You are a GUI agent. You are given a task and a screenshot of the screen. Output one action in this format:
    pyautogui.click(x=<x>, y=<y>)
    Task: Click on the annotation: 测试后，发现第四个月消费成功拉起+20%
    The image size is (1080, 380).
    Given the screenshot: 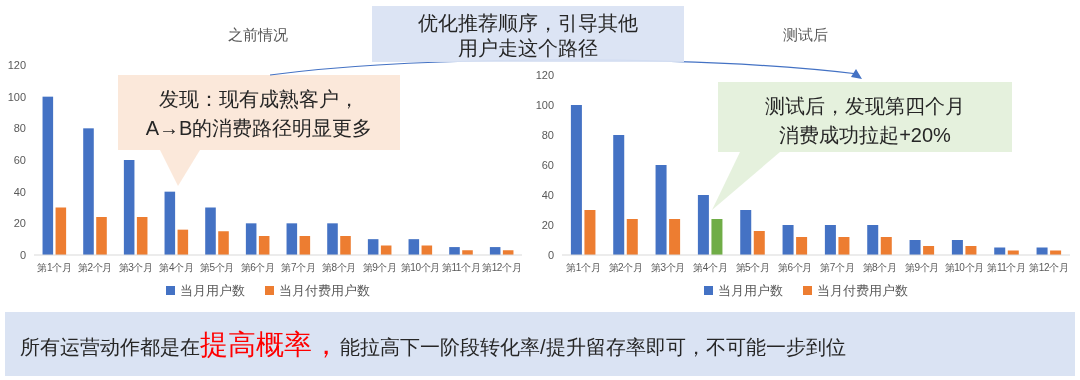 What is the action you would take?
    pyautogui.click(x=865, y=120)
    